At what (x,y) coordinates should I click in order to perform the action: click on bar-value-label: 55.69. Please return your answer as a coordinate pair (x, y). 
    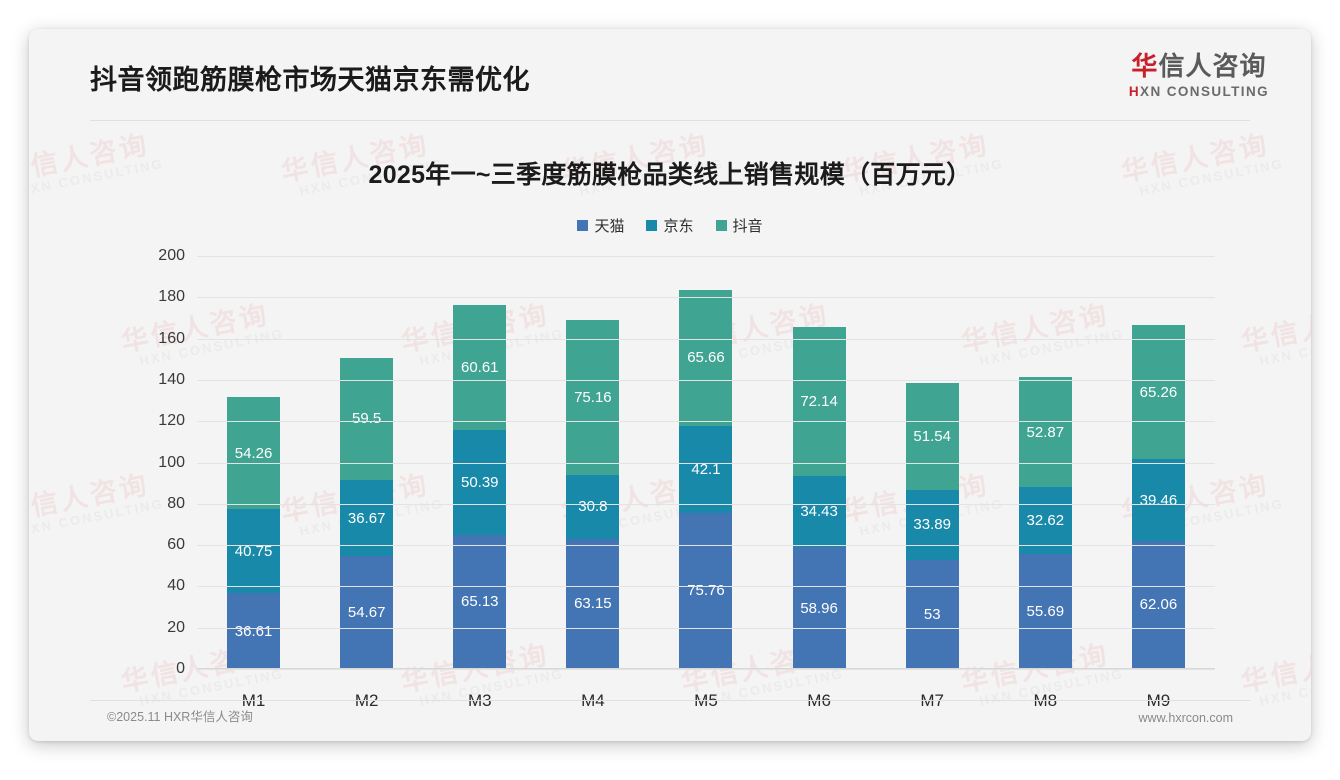
    Looking at the image, I should click on (1045, 611).